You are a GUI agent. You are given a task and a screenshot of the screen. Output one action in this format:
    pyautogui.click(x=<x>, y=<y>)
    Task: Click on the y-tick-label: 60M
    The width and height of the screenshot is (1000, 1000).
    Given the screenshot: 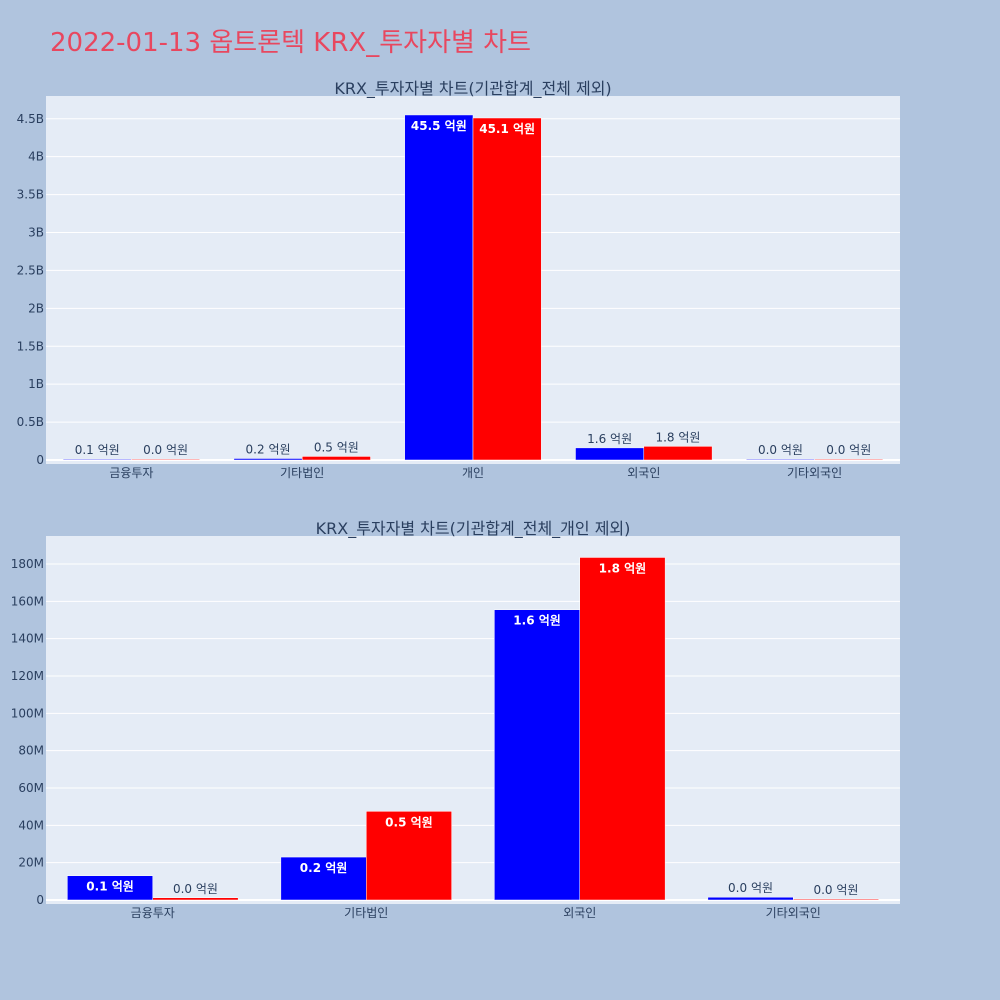 What is the action you would take?
    pyautogui.click(x=31, y=788)
    